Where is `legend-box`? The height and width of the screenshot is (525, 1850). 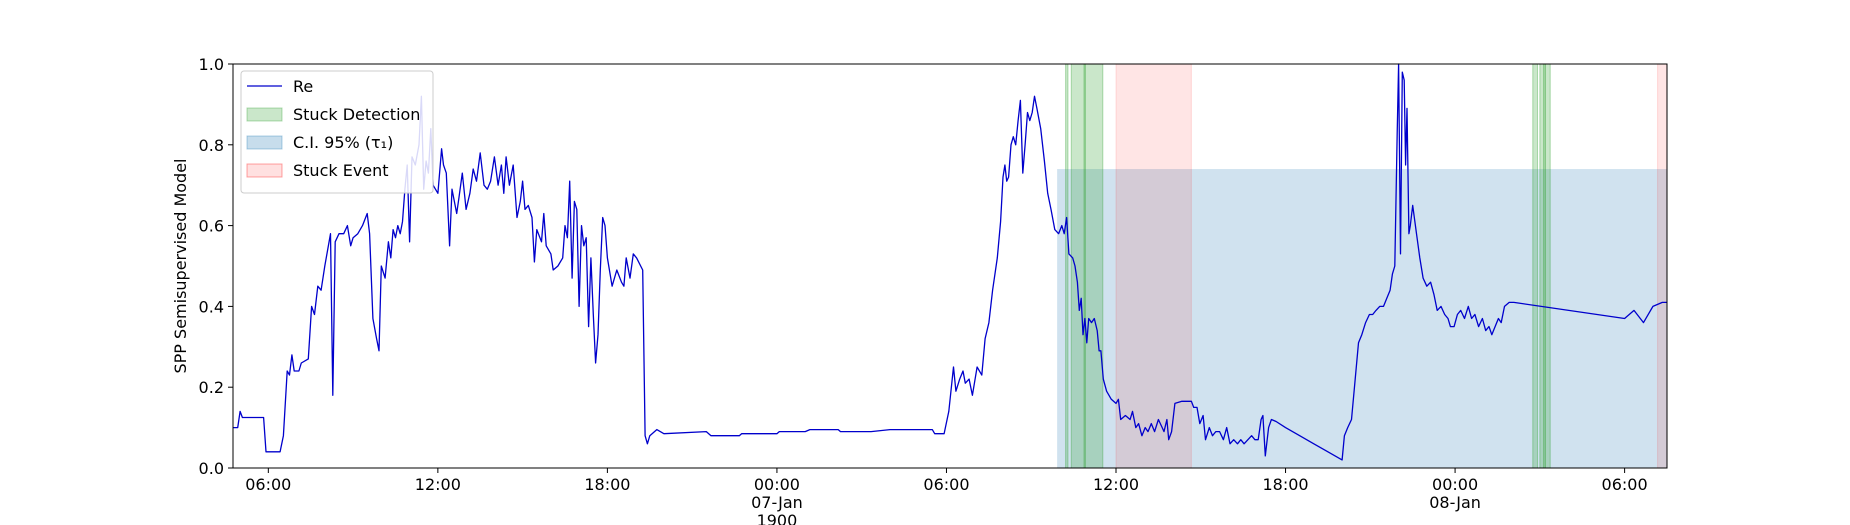
legend-box is located at coordinates (337, 132).